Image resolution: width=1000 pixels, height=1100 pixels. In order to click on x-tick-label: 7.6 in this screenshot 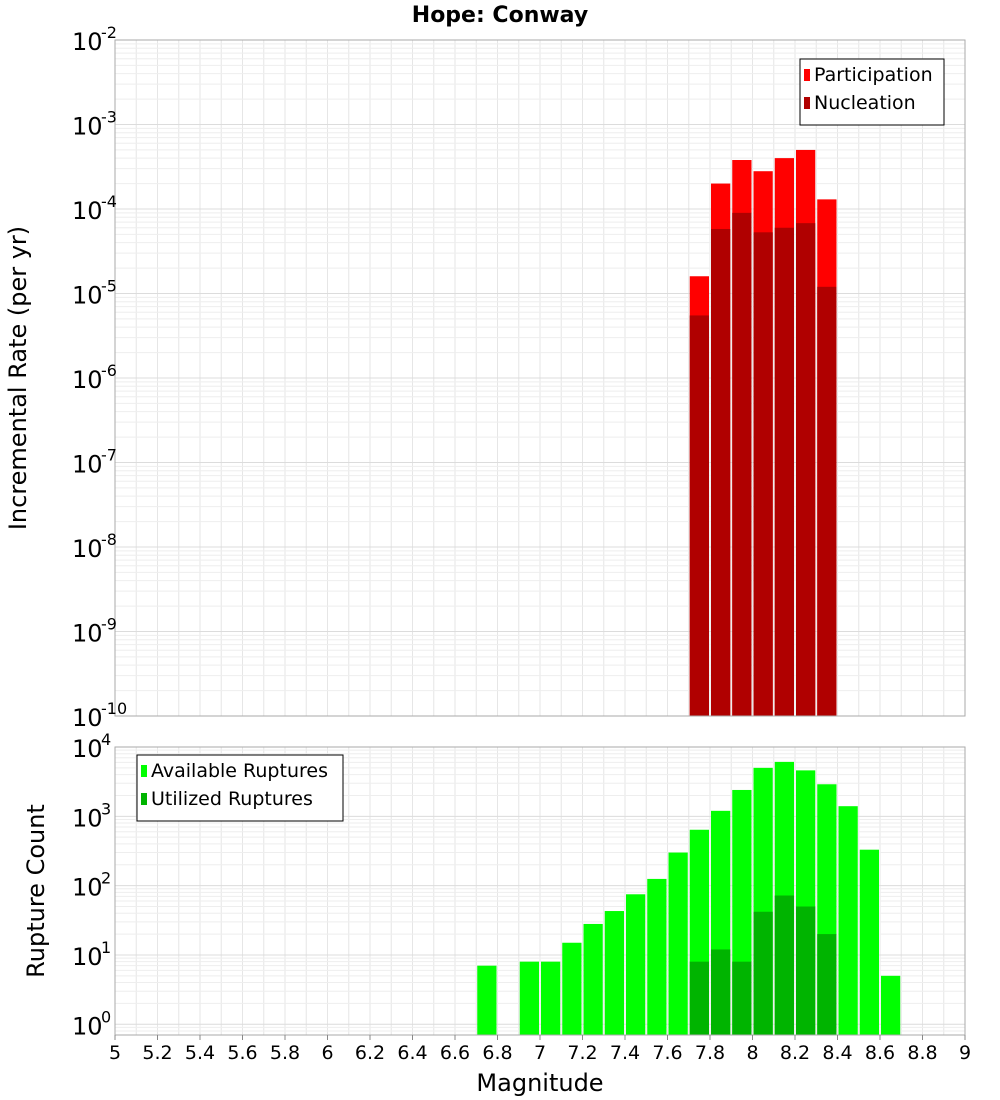, I will do `click(667, 1053)`.